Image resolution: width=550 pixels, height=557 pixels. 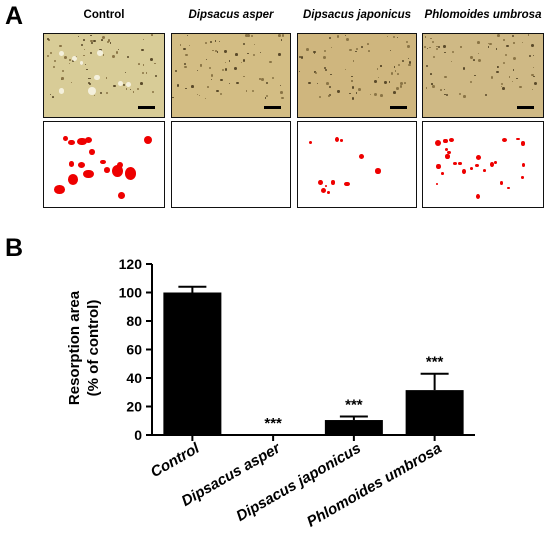 What do you see at coordinates (104, 75) in the screenshot?
I see `micrograph-control` at bounding box center [104, 75].